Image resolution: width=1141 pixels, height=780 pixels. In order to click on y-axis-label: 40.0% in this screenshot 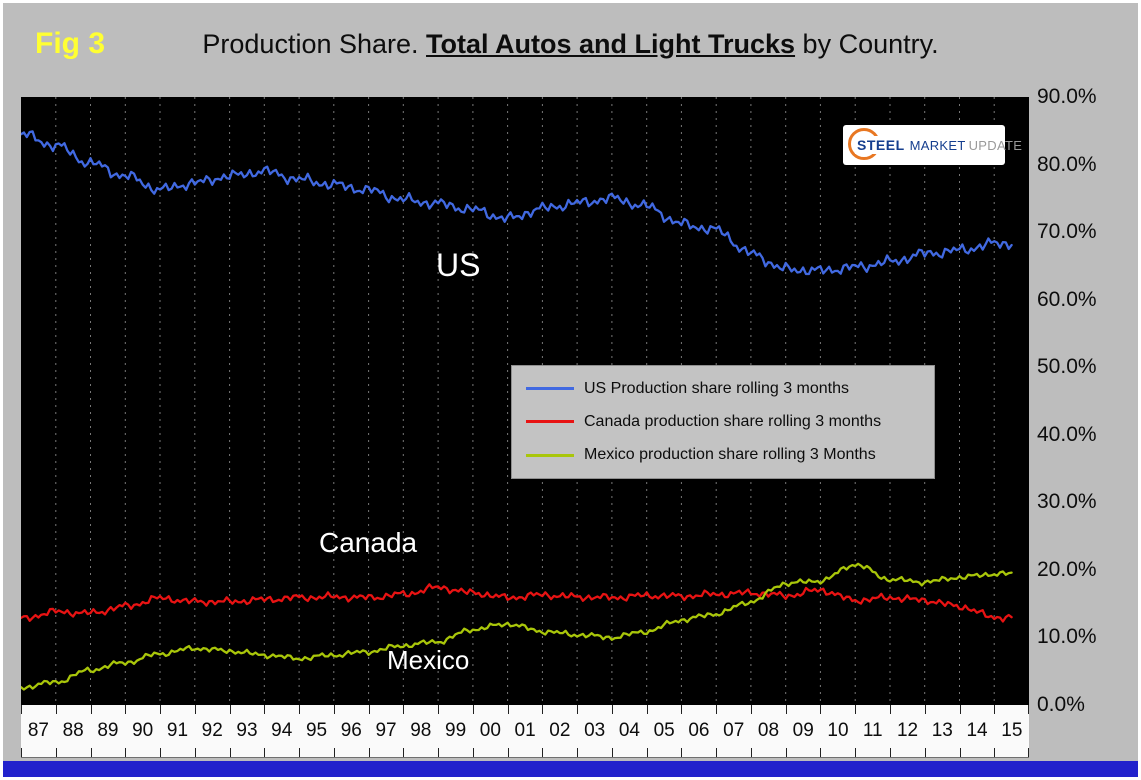, I will do `click(1067, 434)`.